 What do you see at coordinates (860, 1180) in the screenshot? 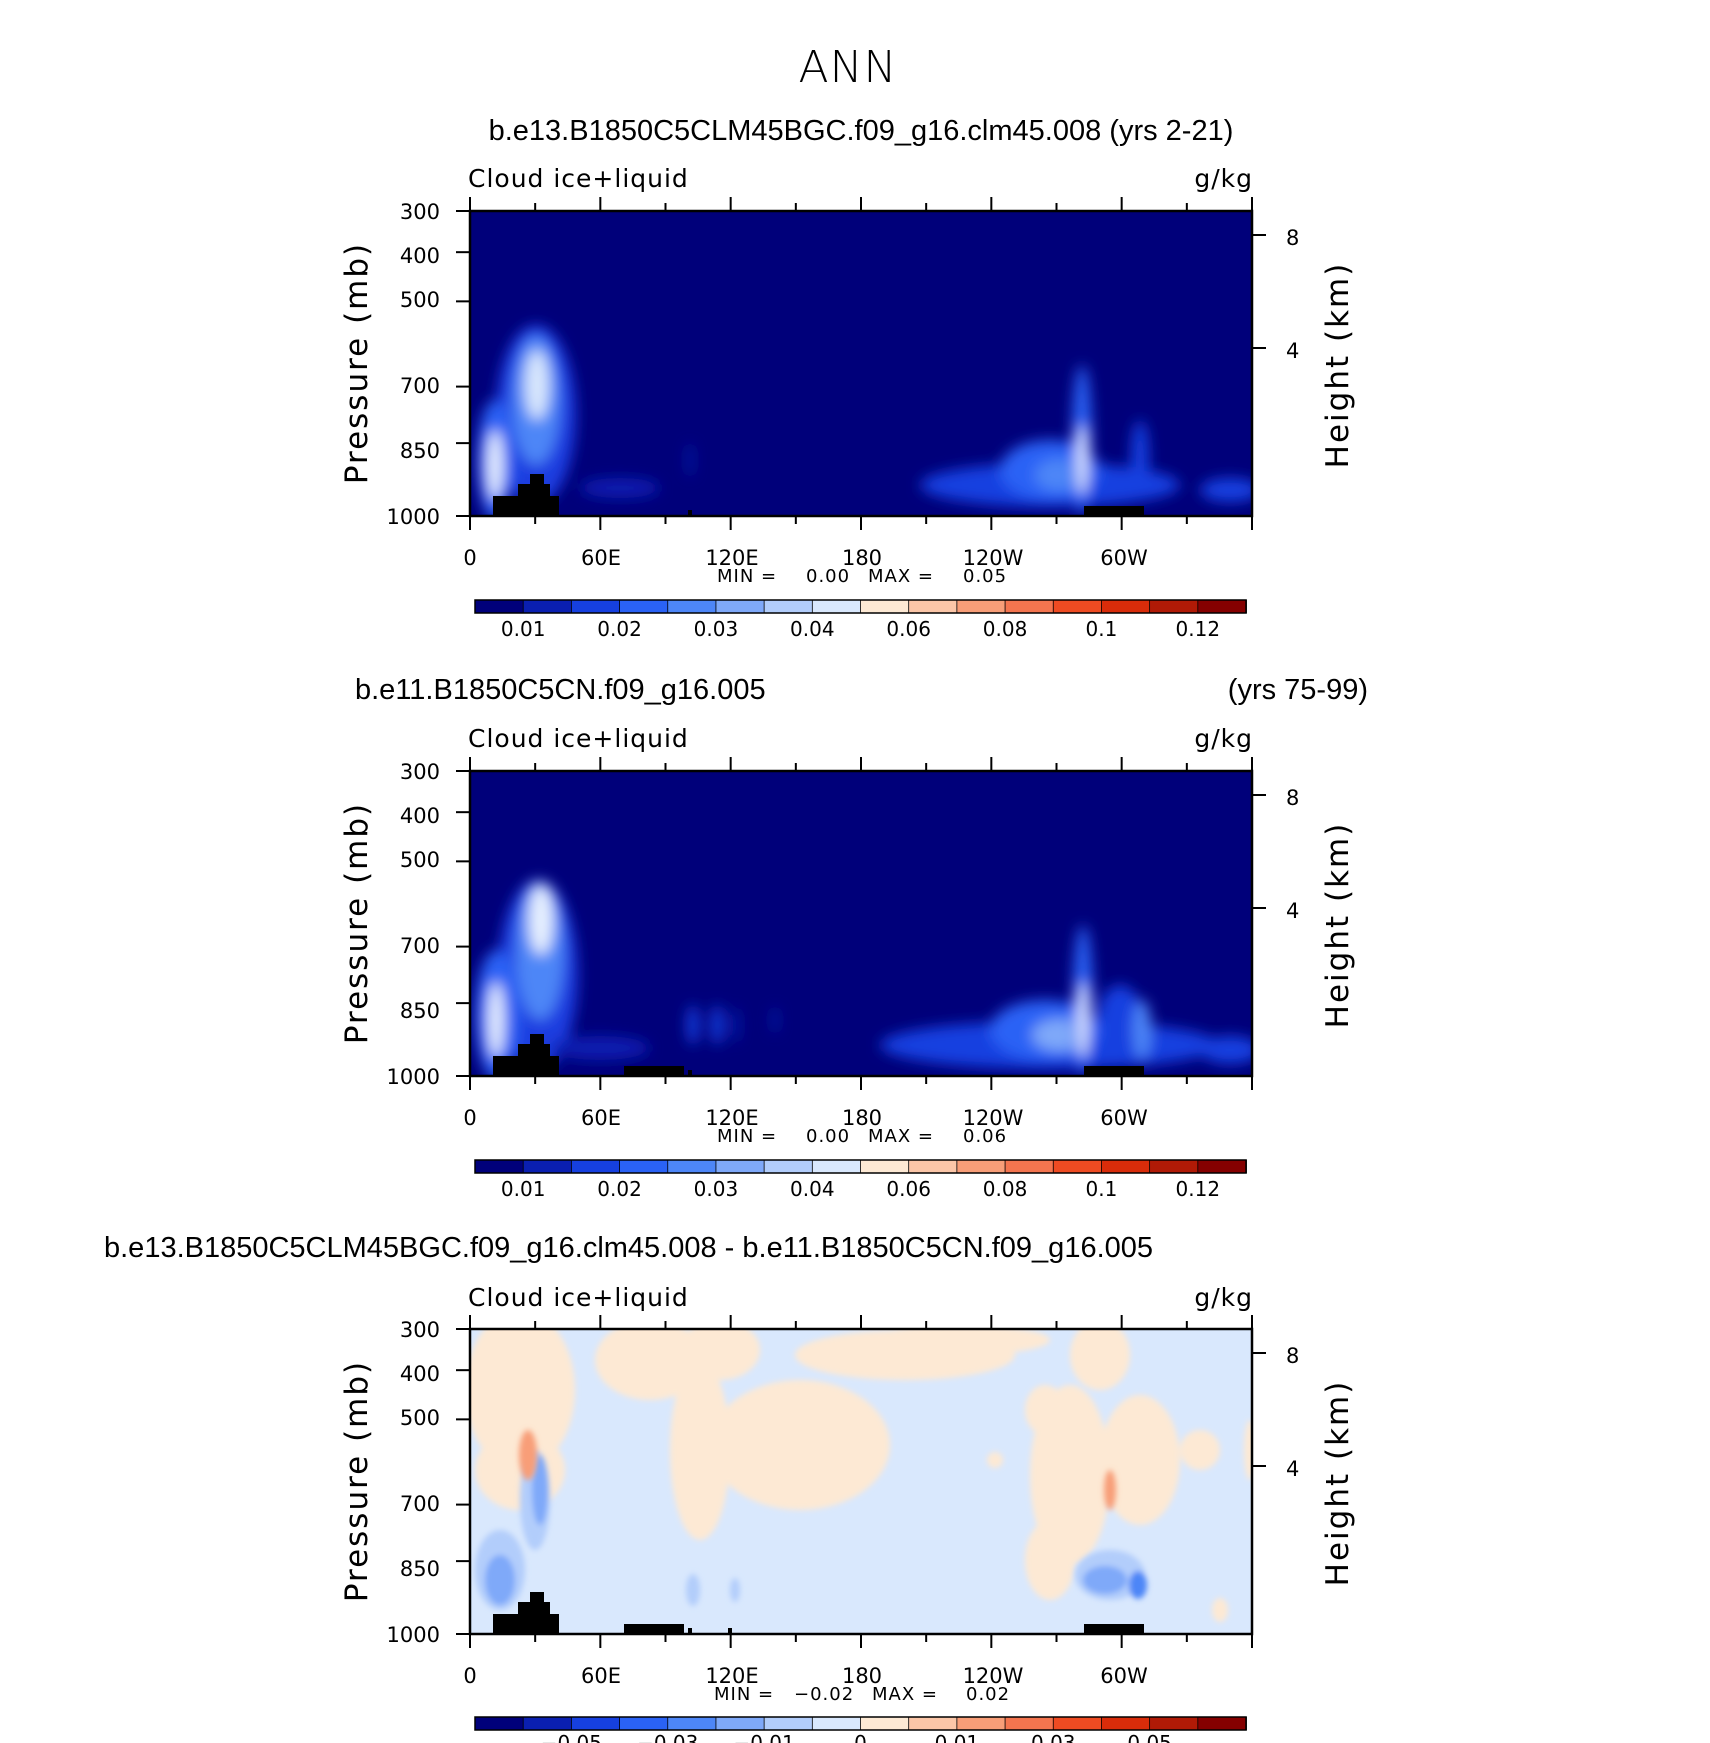
I see `panel-2-colorbar: 0.01 0.02 0.03 0.04 0.06 0.08 0.1 0.12` at bounding box center [860, 1180].